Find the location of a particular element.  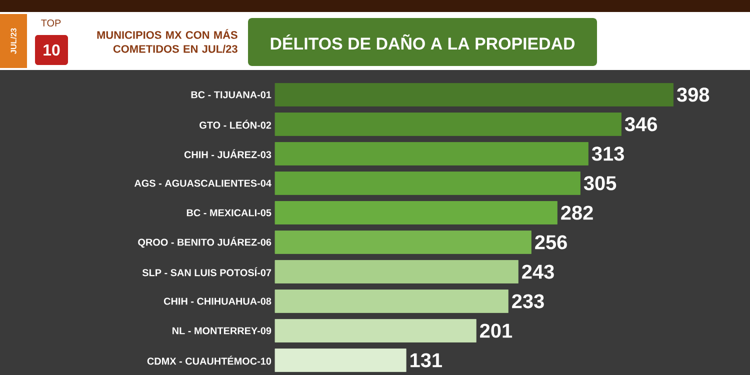

y-tick-label: SLP - SAN LUIS POTOSÍ-07 is located at coordinates (207, 271).